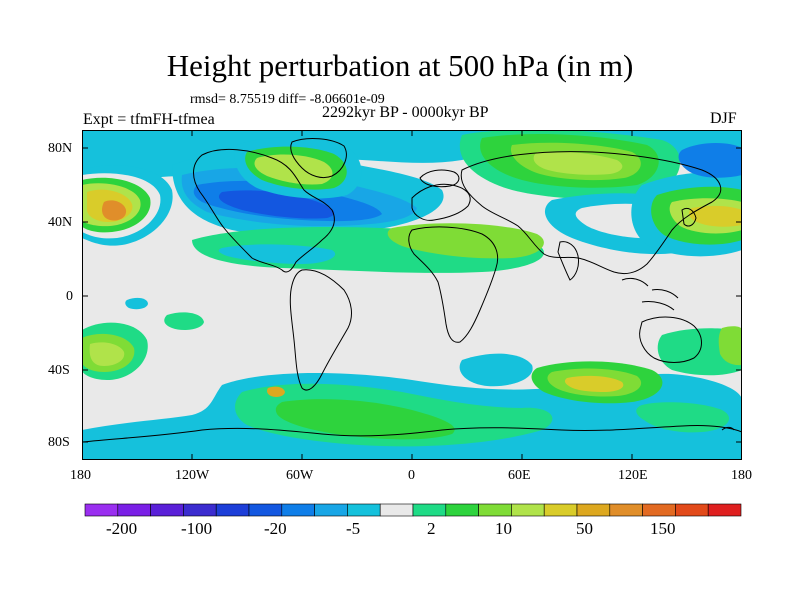 This screenshot has height=600, width=800. Describe the element at coordinates (69, 296) in the screenshot. I see `y-label-0: 0` at that location.